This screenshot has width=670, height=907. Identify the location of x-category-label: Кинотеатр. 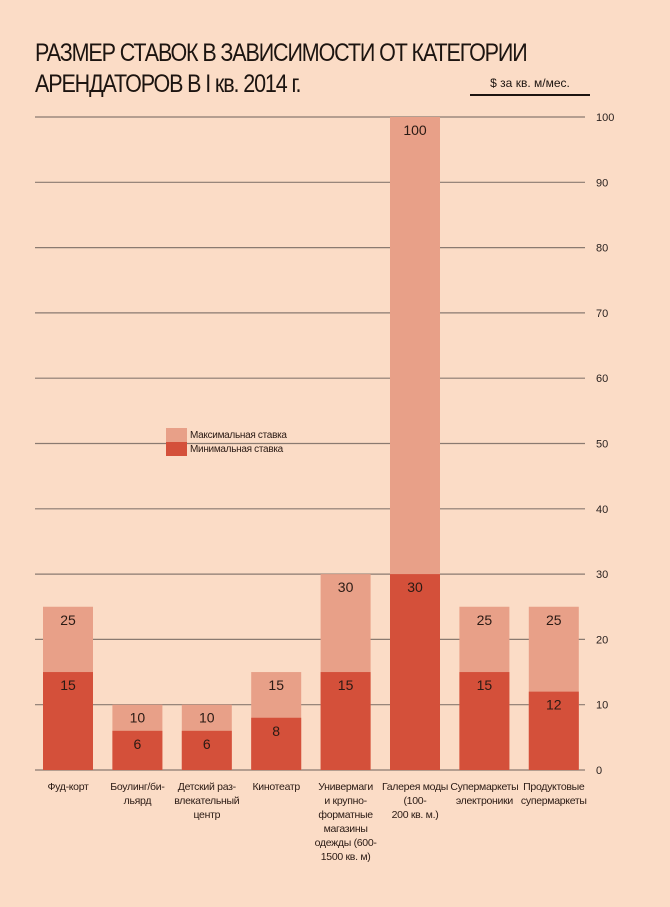
(276, 787).